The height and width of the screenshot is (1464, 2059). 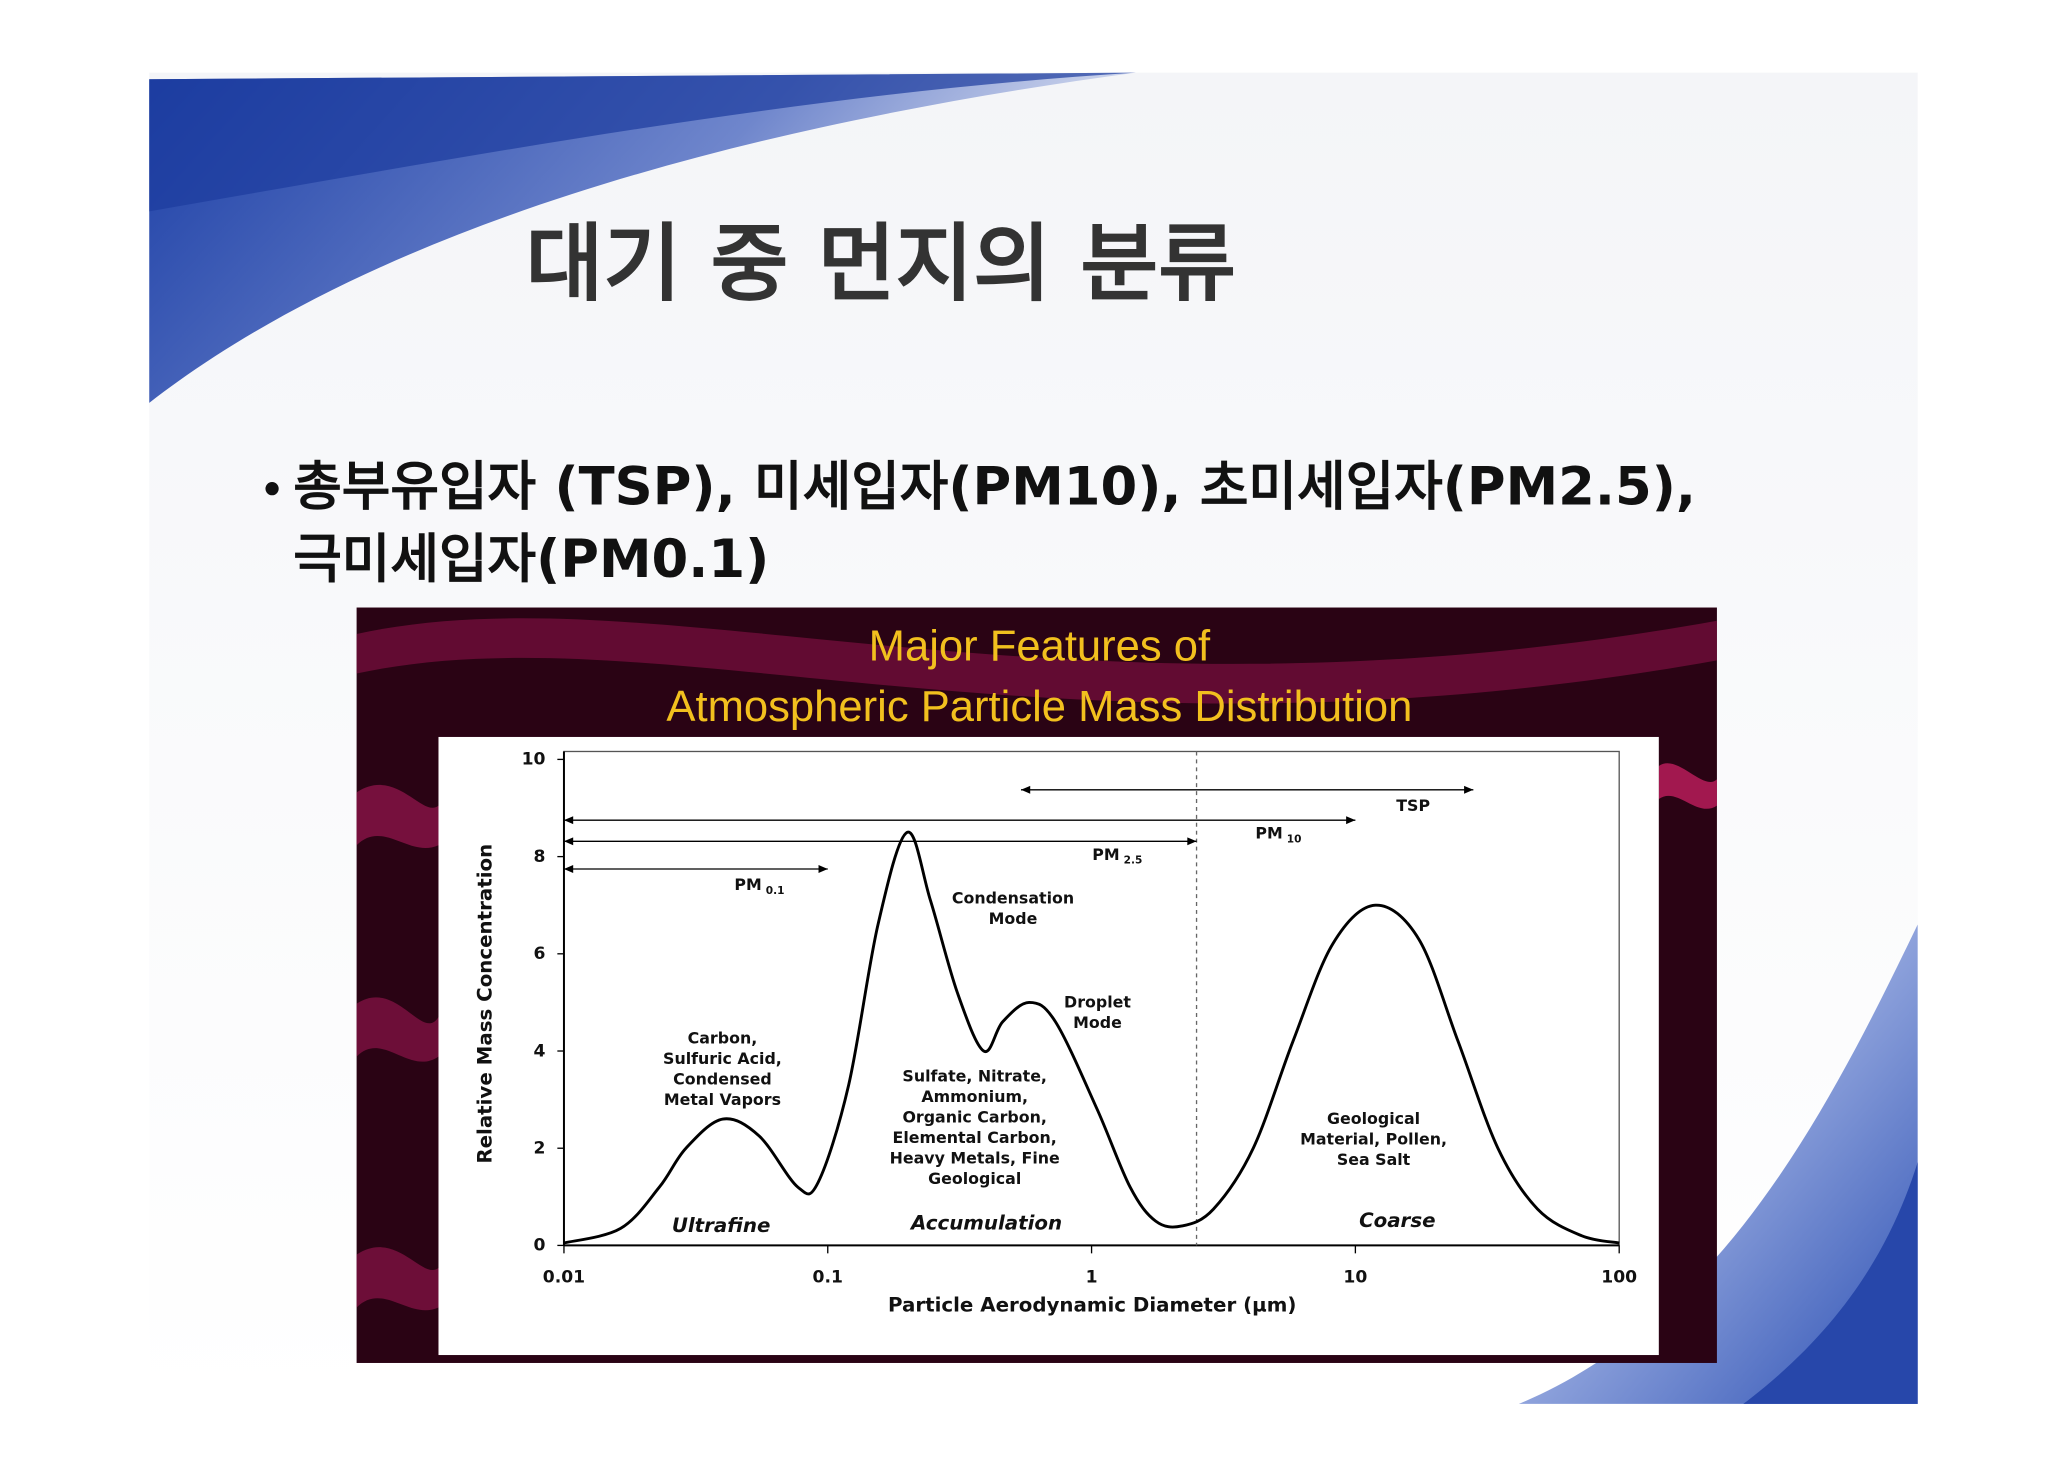 I want to click on x-tick-label: 0.1, so click(x=828, y=1277).